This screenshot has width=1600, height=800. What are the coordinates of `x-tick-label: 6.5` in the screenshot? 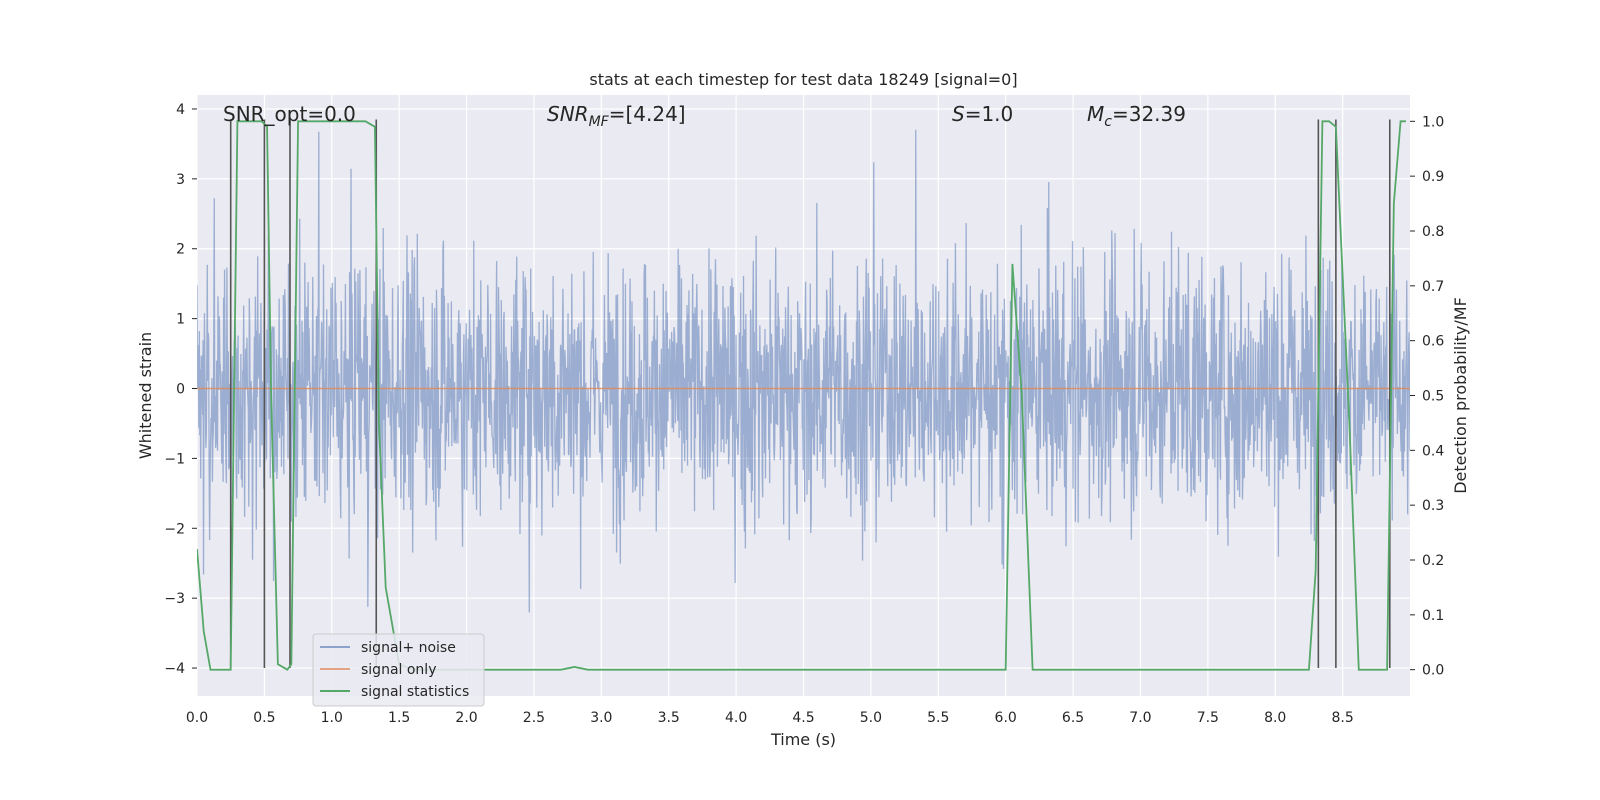 It's located at (1073, 718).